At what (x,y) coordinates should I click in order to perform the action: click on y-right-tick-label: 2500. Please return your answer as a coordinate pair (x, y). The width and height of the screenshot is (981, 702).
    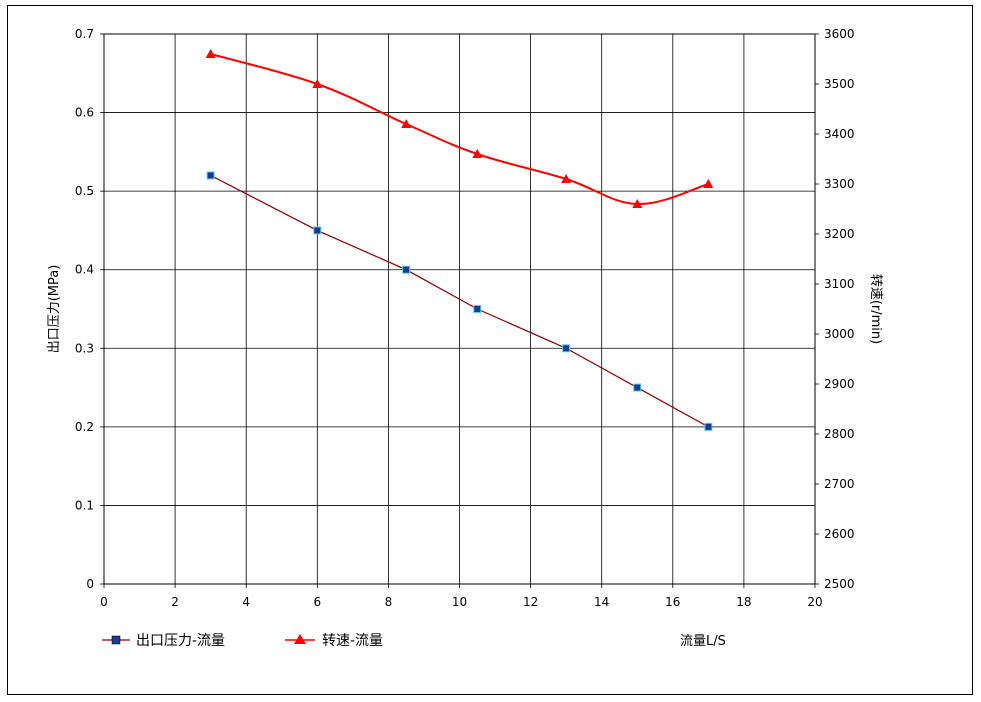
    Looking at the image, I should click on (839, 584).